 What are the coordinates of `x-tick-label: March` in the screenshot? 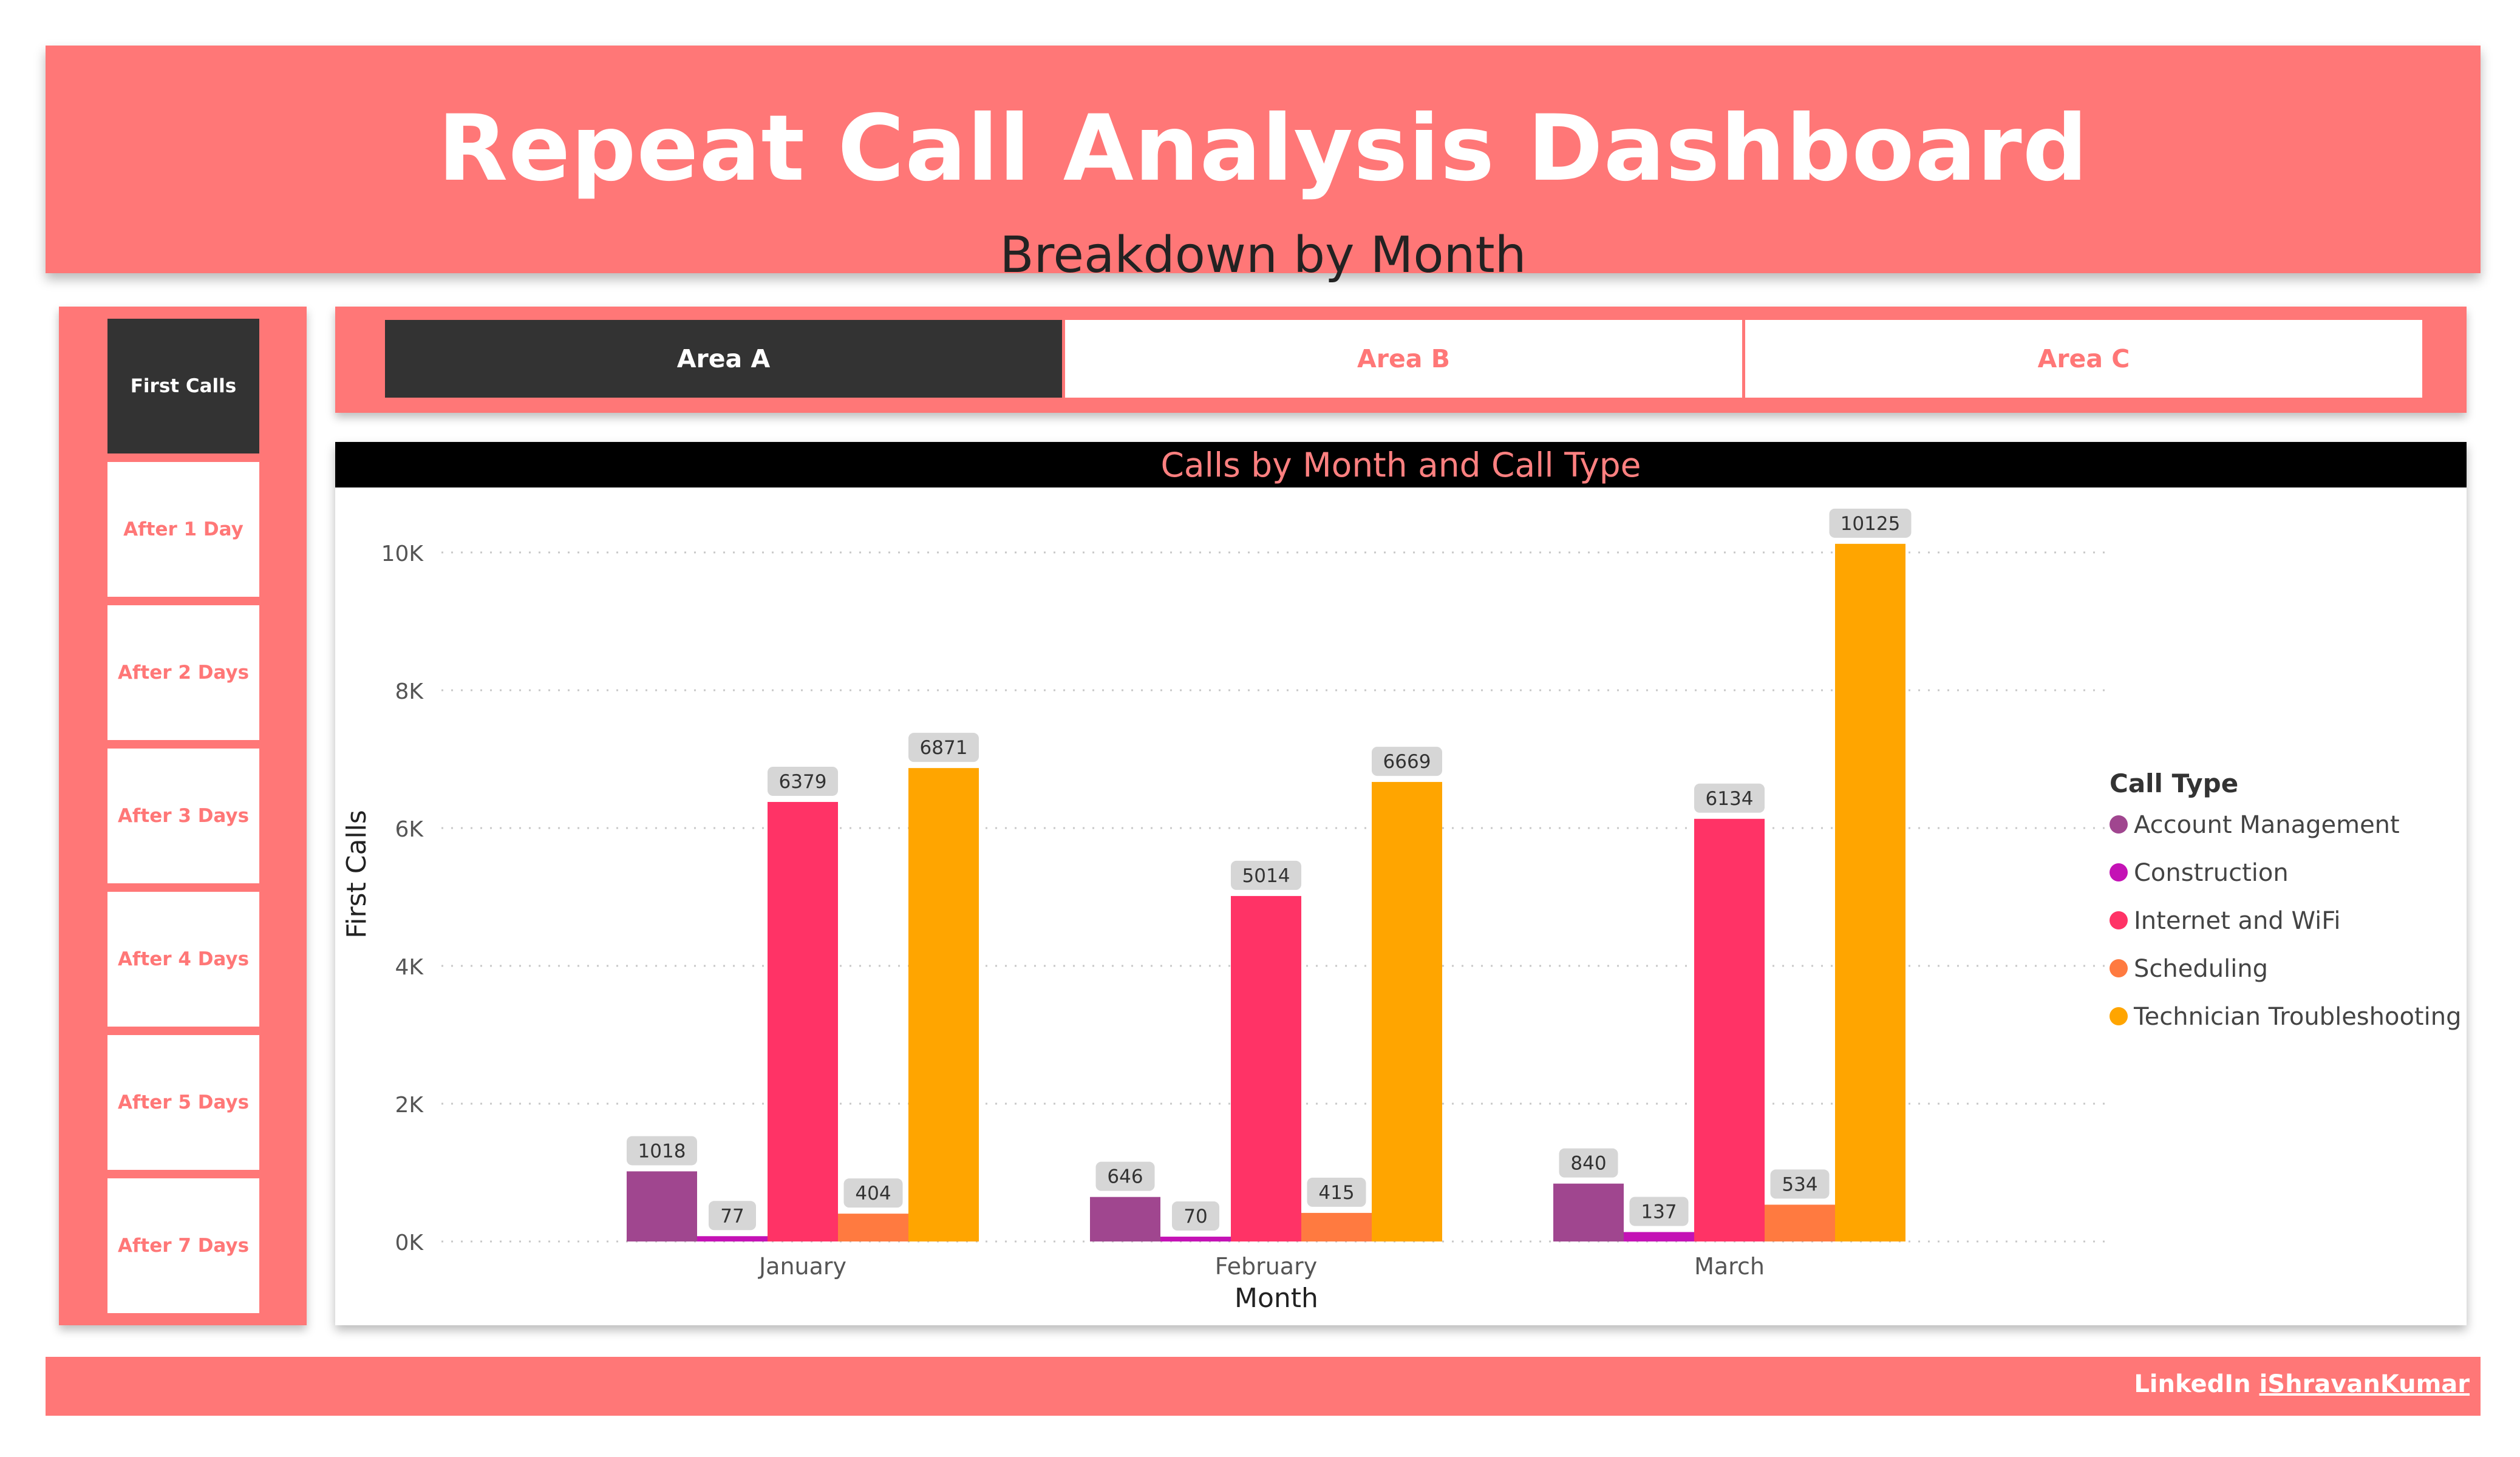 It's located at (1729, 1266).